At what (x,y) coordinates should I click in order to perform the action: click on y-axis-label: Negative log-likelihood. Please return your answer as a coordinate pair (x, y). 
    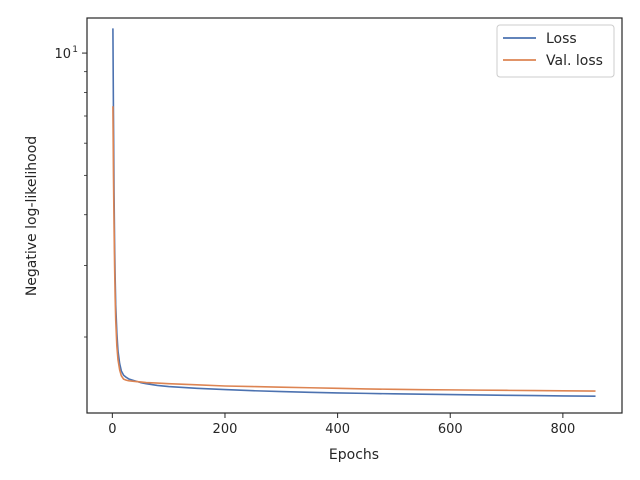
    Looking at the image, I should click on (32, 216).